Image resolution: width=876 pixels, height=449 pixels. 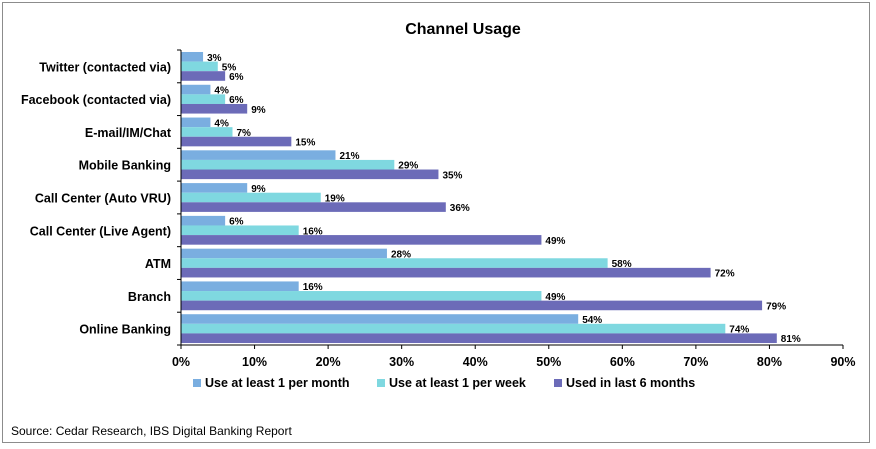 I want to click on category-label: Online Banking, so click(x=125, y=330).